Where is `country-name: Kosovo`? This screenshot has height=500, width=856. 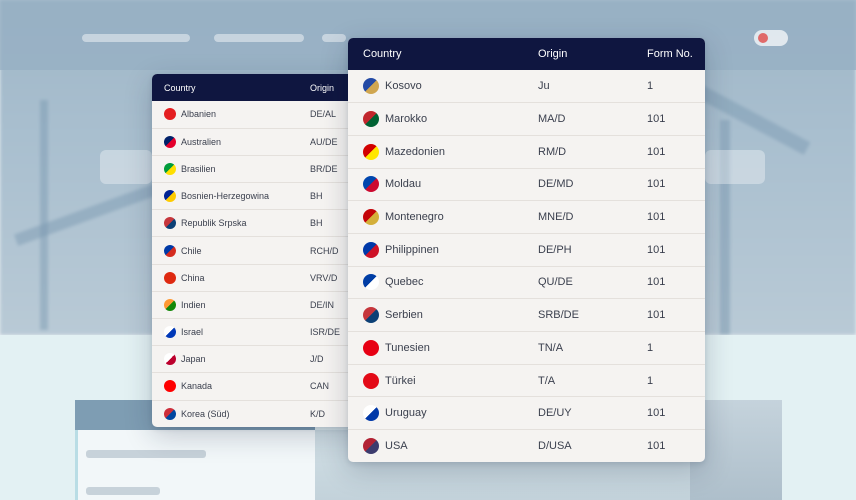 country-name: Kosovo is located at coordinates (403, 86).